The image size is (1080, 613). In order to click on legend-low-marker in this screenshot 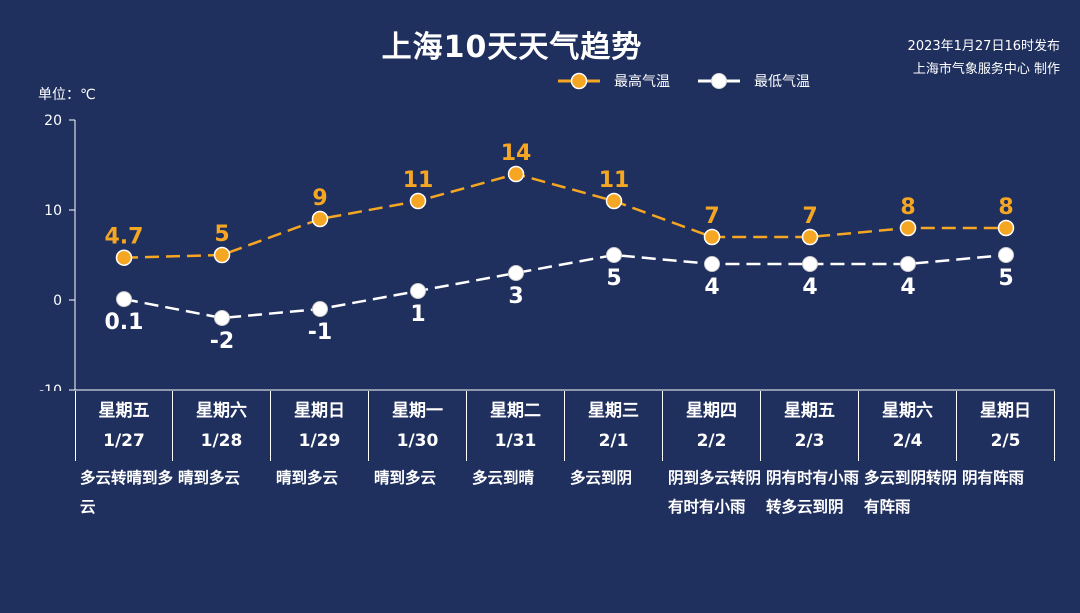, I will do `click(719, 81)`.